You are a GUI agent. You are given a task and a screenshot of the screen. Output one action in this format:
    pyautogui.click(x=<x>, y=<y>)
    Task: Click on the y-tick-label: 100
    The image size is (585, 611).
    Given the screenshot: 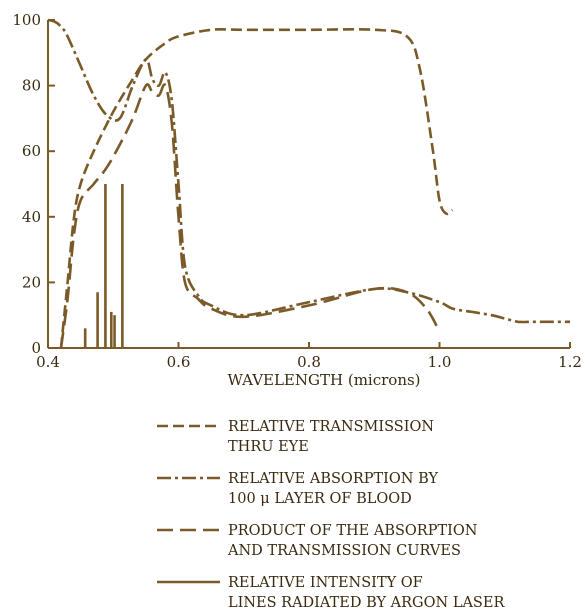 What is the action you would take?
    pyautogui.click(x=26, y=20)
    